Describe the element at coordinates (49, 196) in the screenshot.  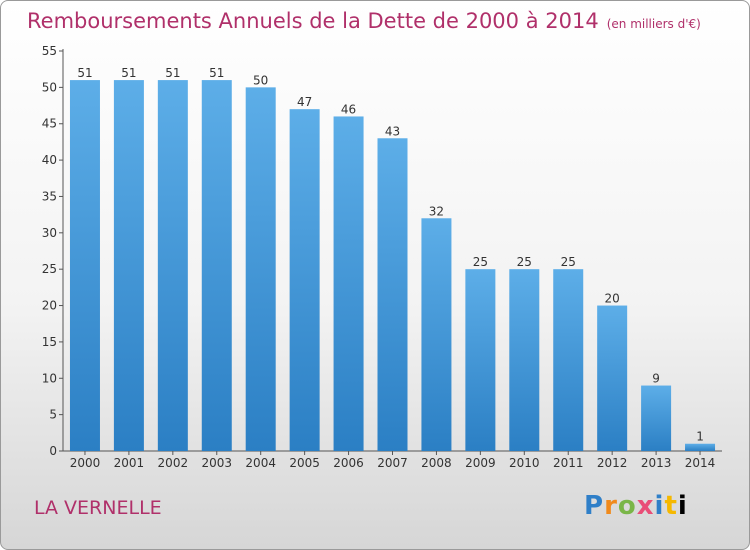
I see `y-tick-label: 35` at that location.